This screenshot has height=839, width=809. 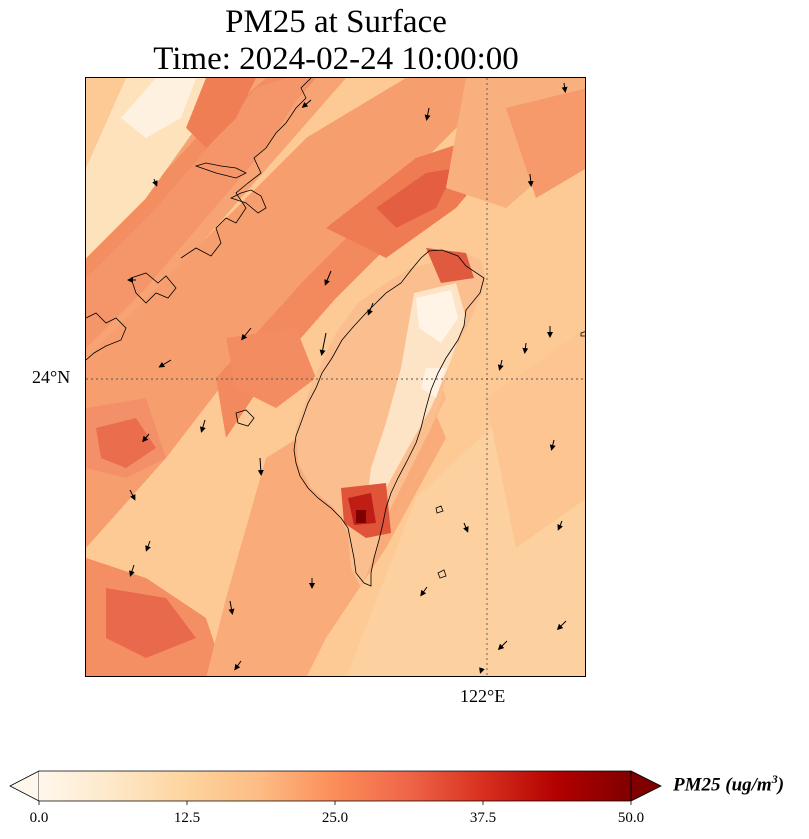 I want to click on map-title-line2: Time: 2024-02-24 10:00:00, so click(x=336, y=59).